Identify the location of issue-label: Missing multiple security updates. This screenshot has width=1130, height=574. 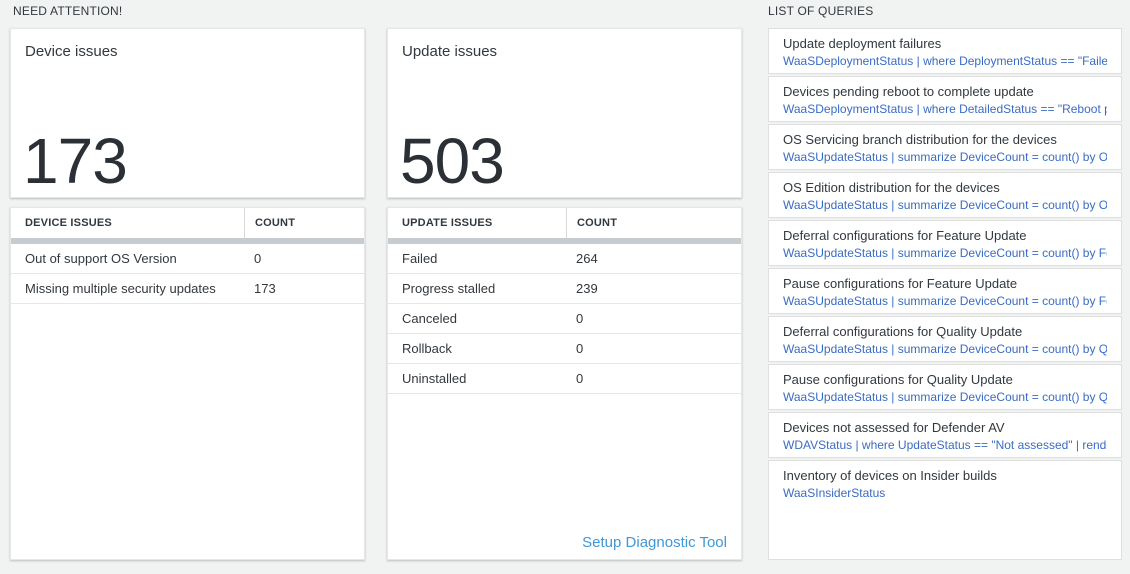
(120, 288).